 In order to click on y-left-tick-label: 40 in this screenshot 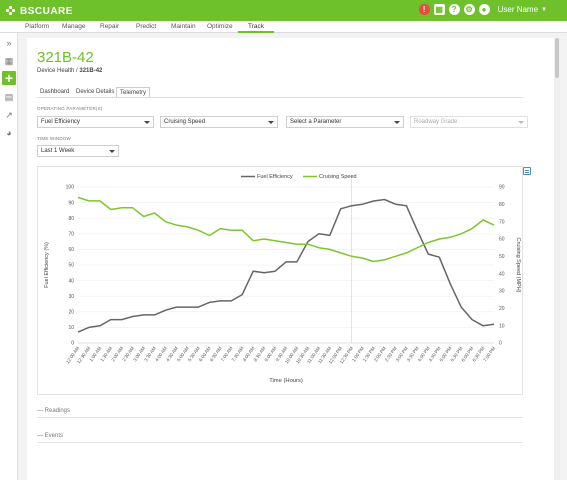, I will do `click(71, 281)`.